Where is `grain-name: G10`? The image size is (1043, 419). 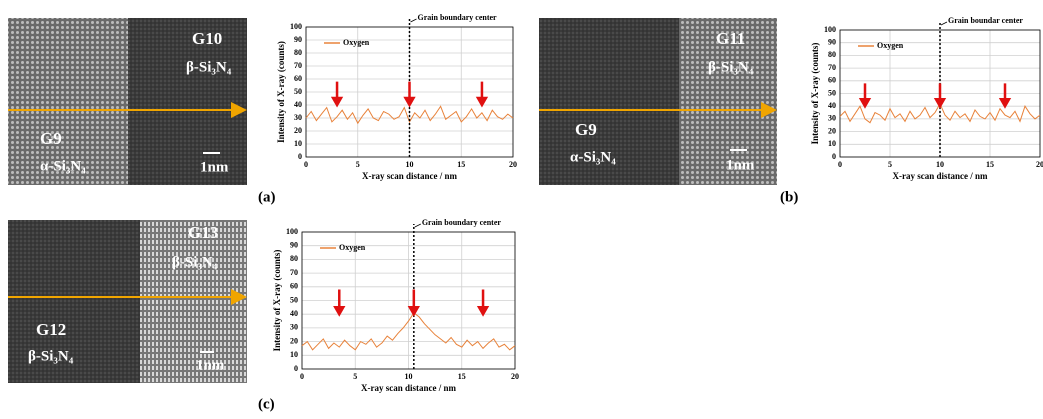 grain-name: G10 is located at coordinates (207, 38).